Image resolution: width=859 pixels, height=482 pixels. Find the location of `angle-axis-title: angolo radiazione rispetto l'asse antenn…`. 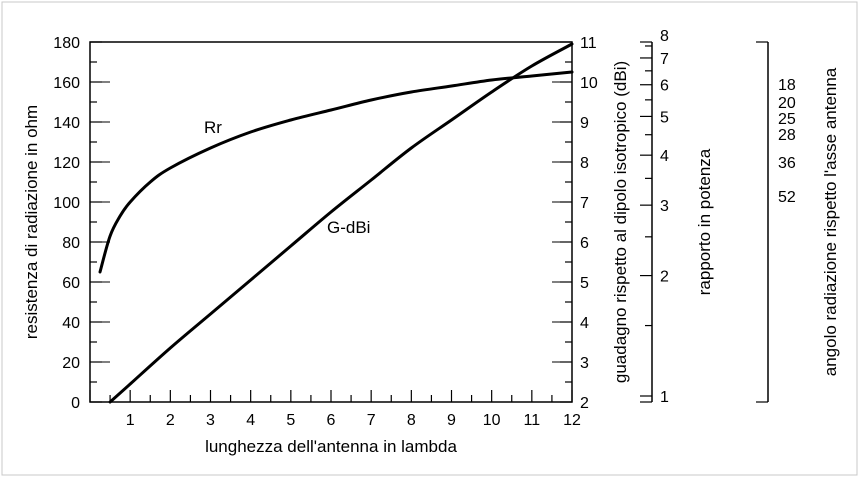

angle-axis-title: angolo radiazione rispetto l'asse antenn… is located at coordinates (830, 221).